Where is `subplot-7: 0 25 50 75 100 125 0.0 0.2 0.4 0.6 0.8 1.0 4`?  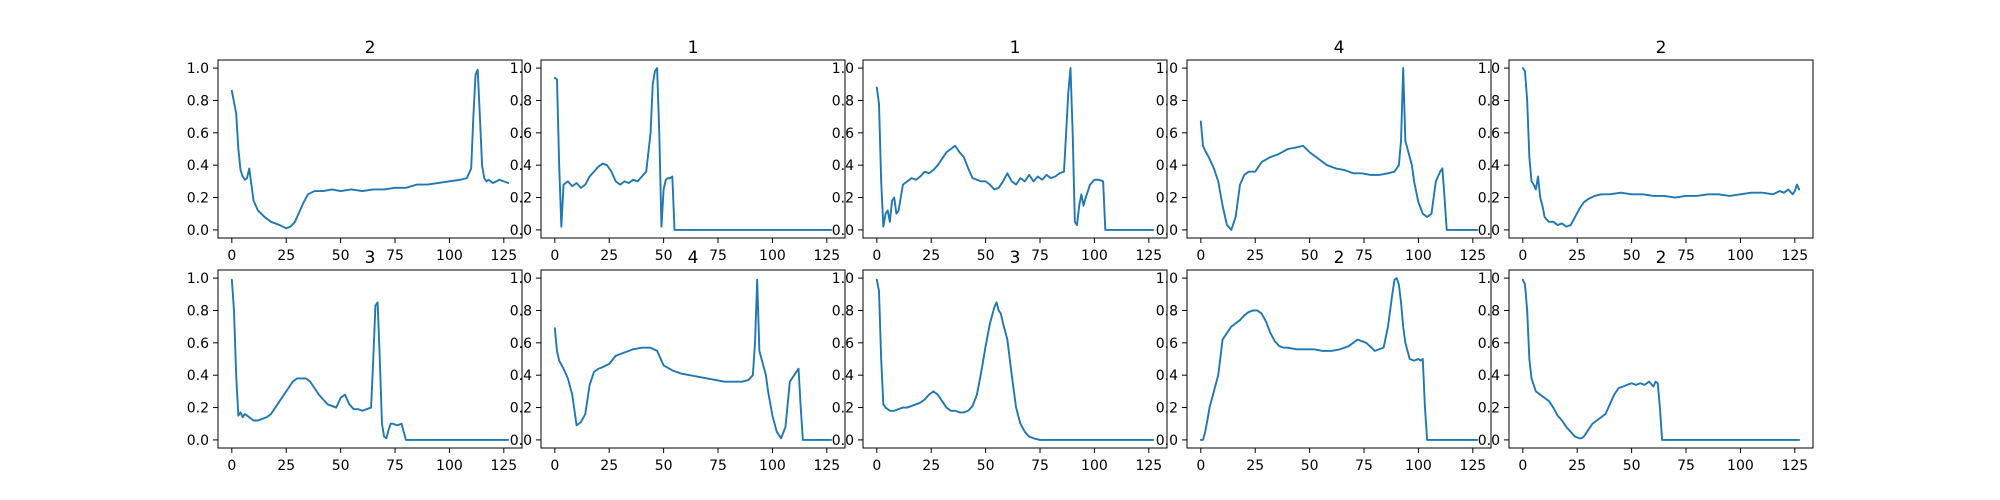 subplot-7: 0 25 50 75 100 125 0.0 0.2 0.4 0.6 0.8 1.0 4 is located at coordinates (678, 361).